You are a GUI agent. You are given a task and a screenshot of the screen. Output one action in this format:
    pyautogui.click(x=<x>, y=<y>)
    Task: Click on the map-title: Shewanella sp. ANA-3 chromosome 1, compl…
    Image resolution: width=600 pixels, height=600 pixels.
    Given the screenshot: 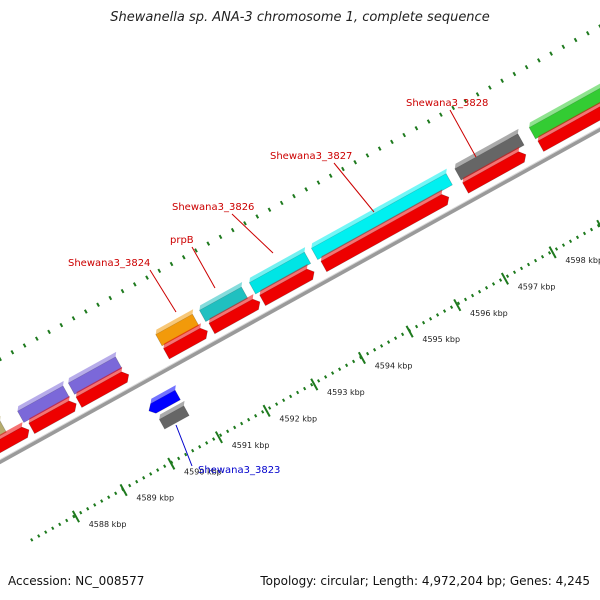 What is the action you would take?
    pyautogui.click(x=300, y=17)
    